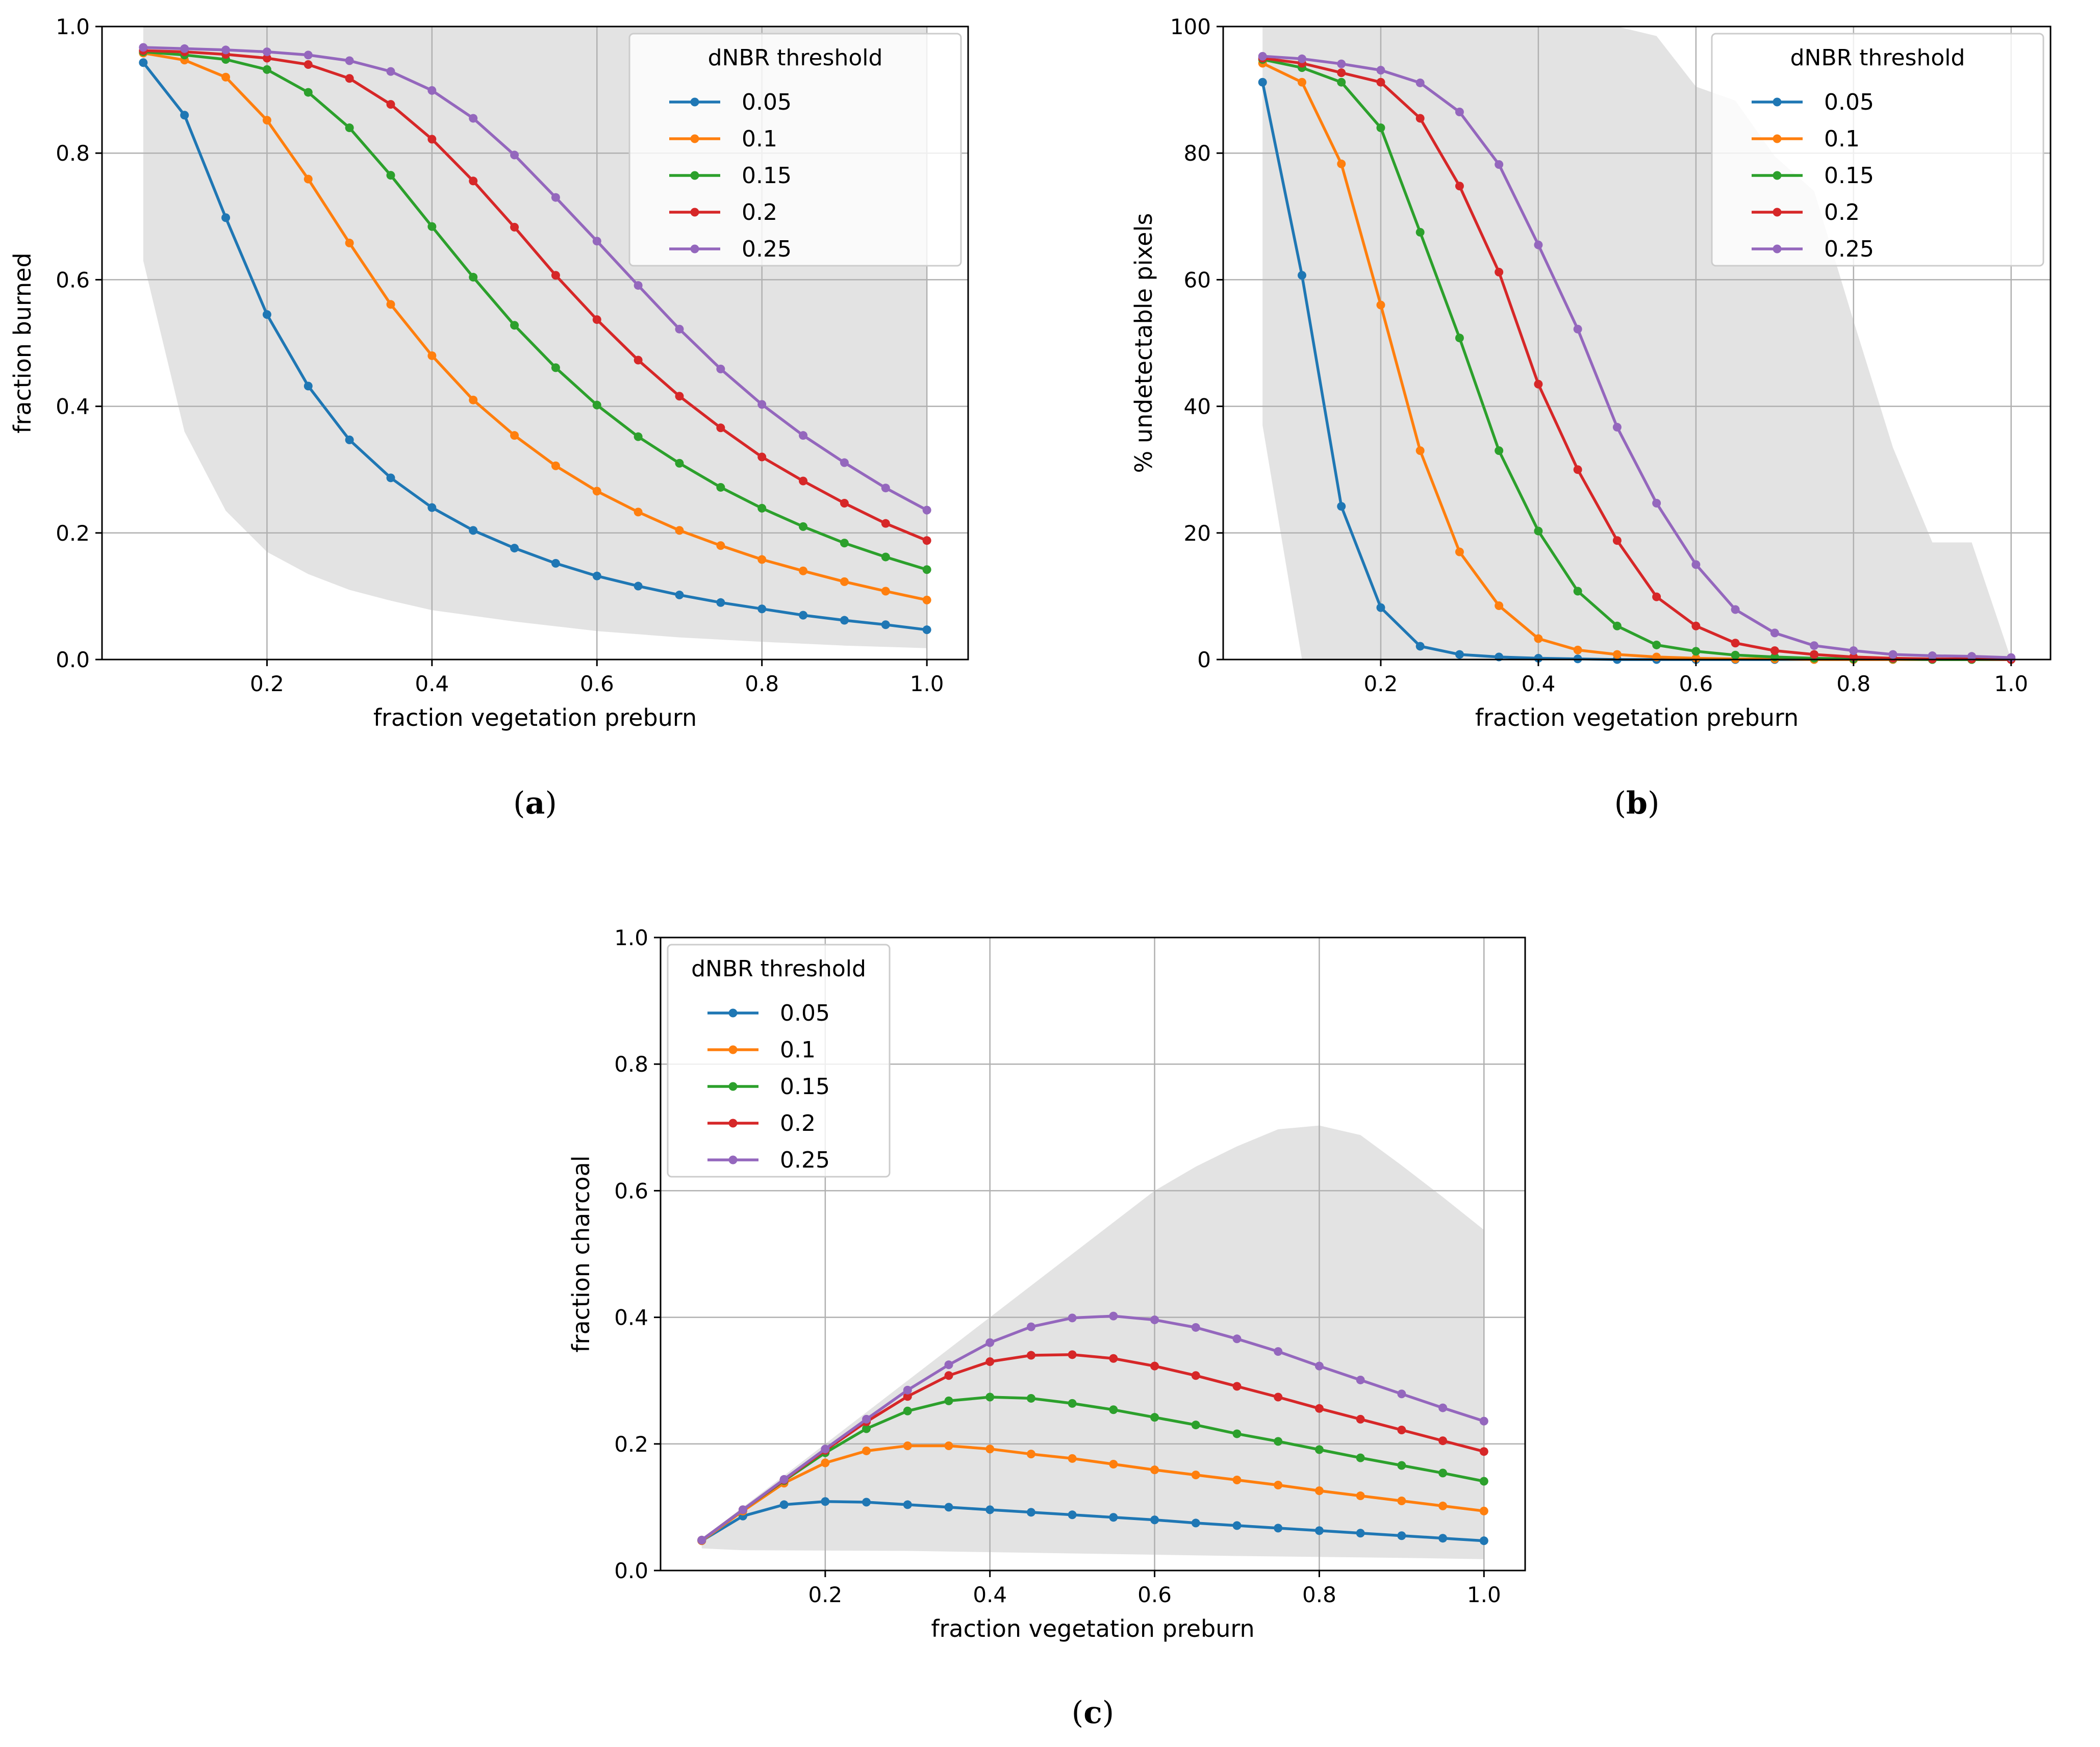 The height and width of the screenshot is (1747, 2100). Describe the element at coordinates (555, 197) in the screenshot. I see `panel-a-series-0.25-point-10` at that location.